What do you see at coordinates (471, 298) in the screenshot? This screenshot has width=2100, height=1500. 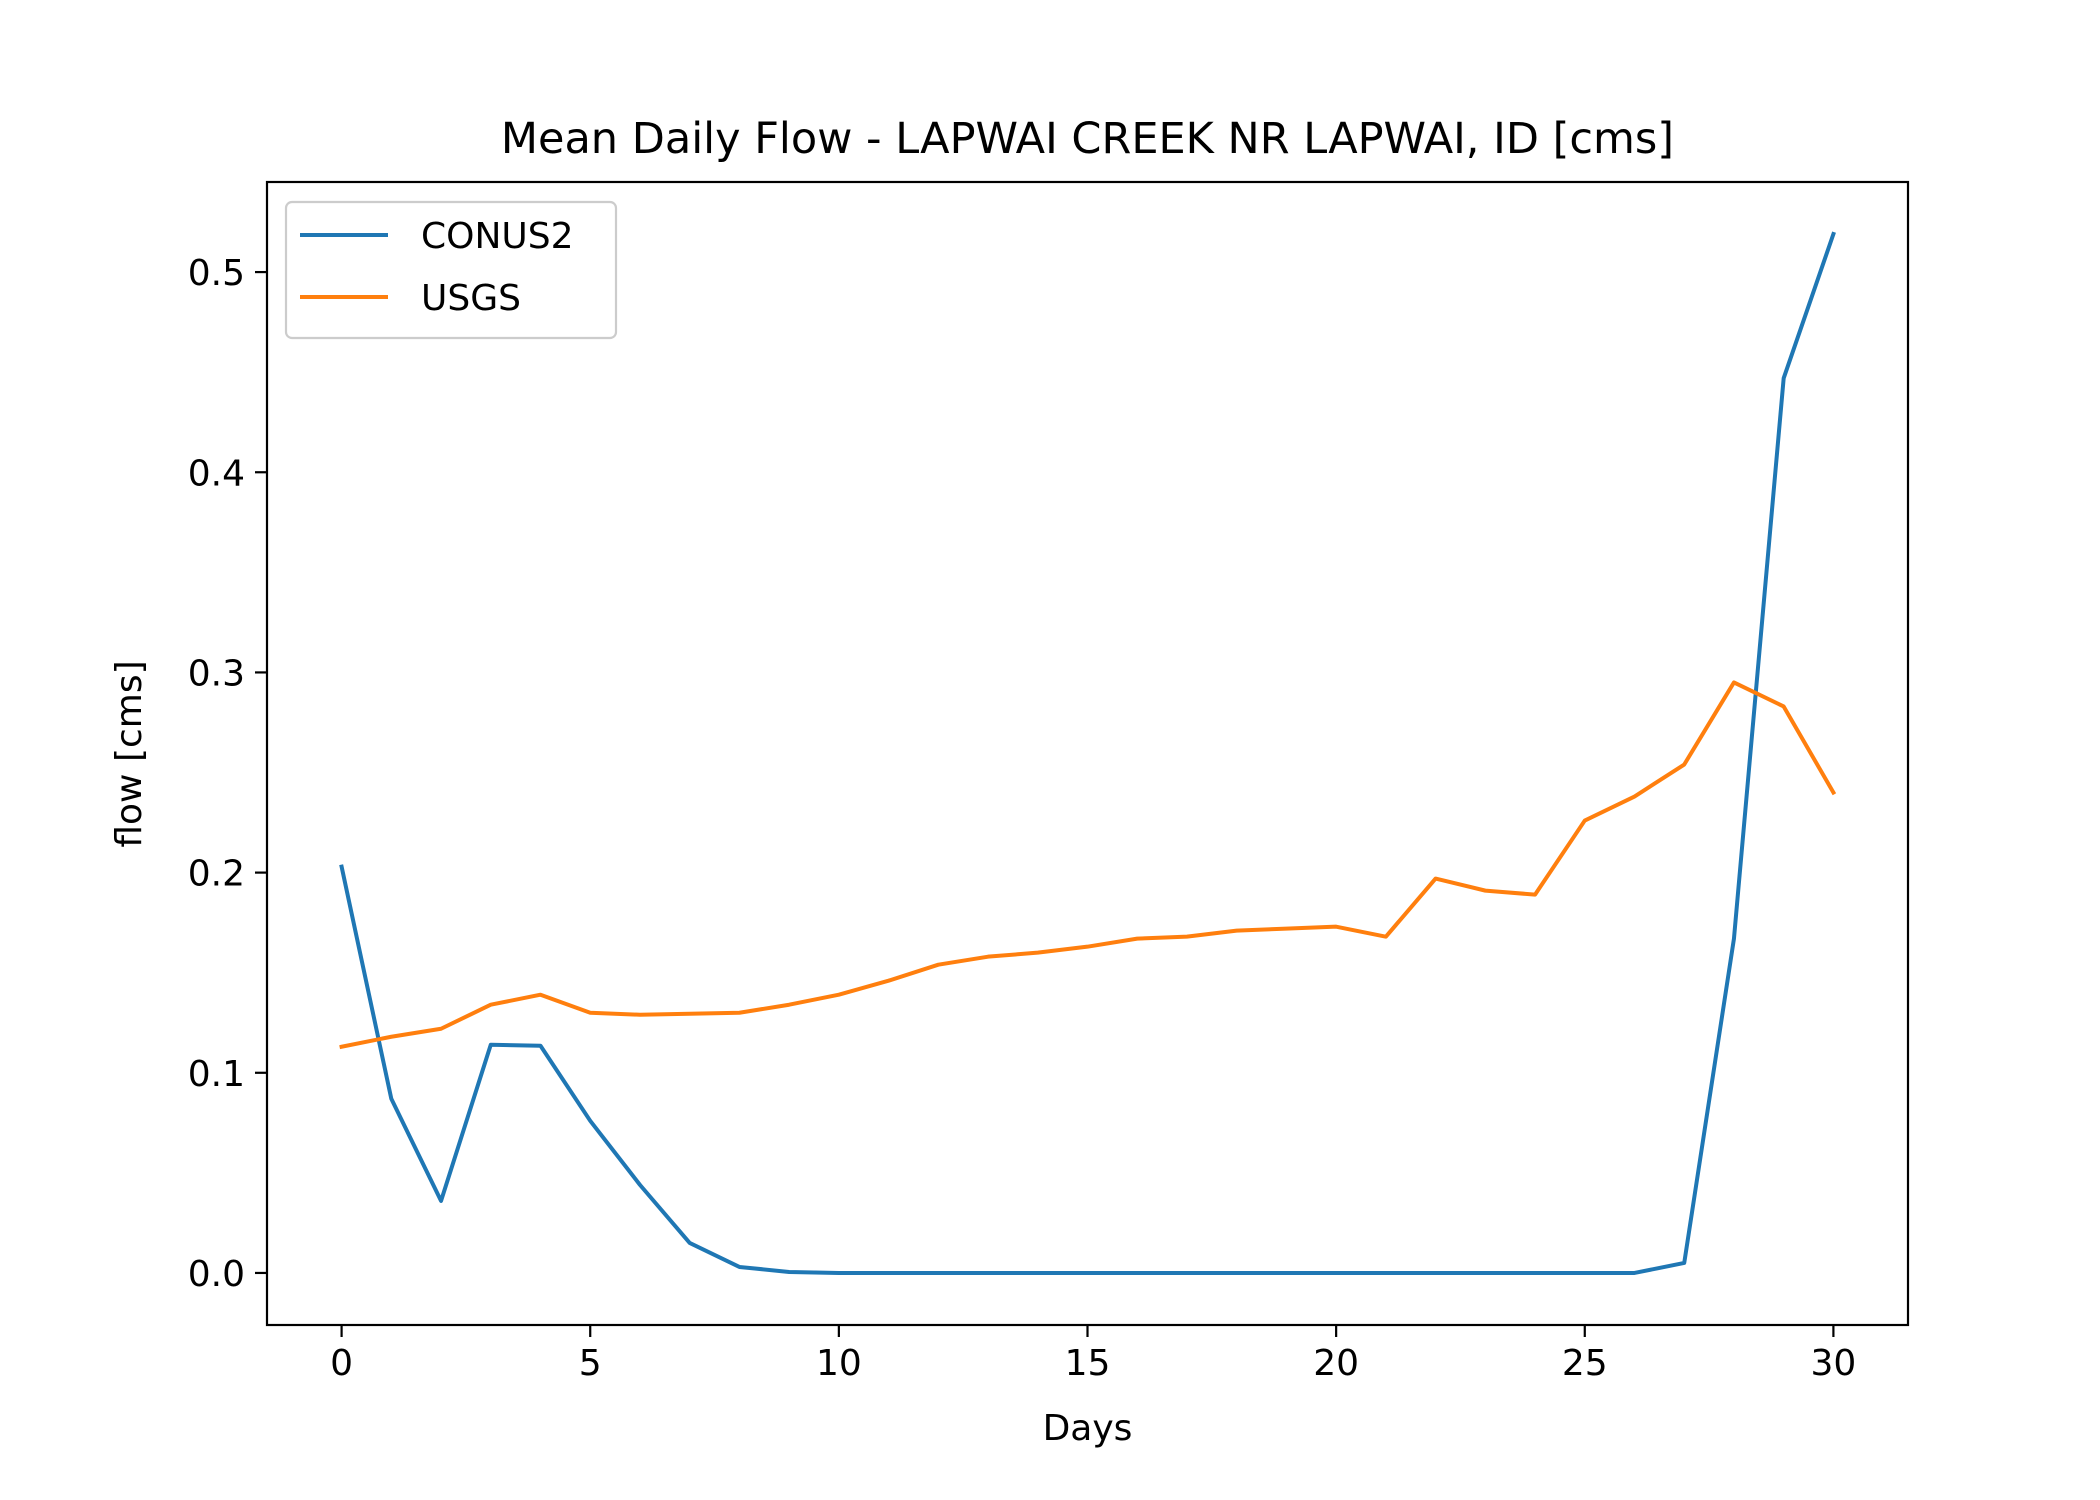 I see `legend-label-usgs: USGS` at bounding box center [471, 298].